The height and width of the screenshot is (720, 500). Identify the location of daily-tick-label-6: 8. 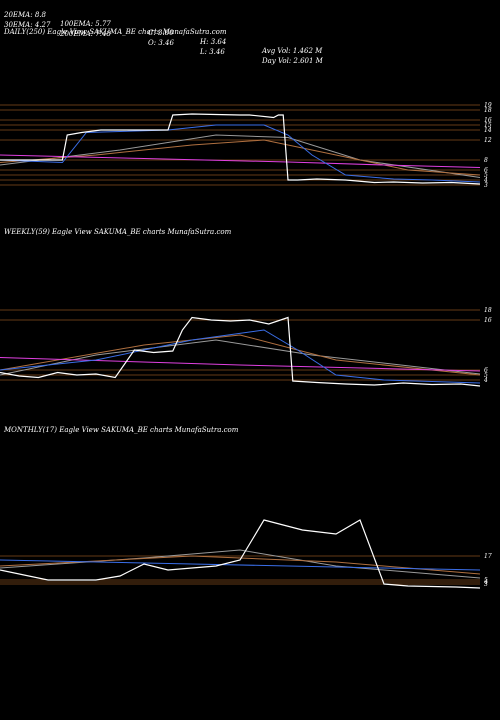
(486, 160).